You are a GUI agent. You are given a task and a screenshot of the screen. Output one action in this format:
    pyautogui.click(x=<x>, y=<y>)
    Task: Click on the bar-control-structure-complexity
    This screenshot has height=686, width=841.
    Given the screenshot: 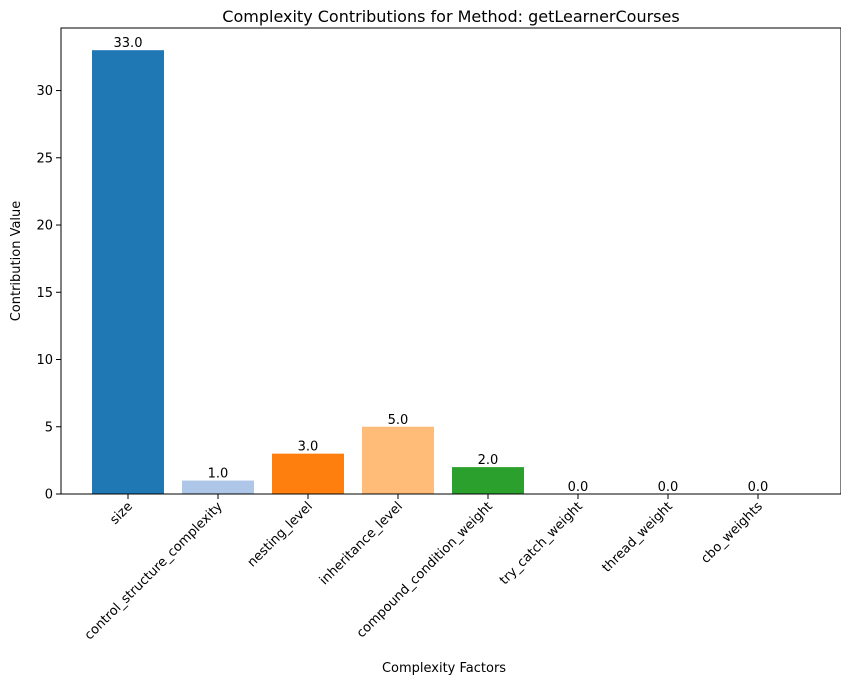 What is the action you would take?
    pyautogui.click(x=218, y=487)
    